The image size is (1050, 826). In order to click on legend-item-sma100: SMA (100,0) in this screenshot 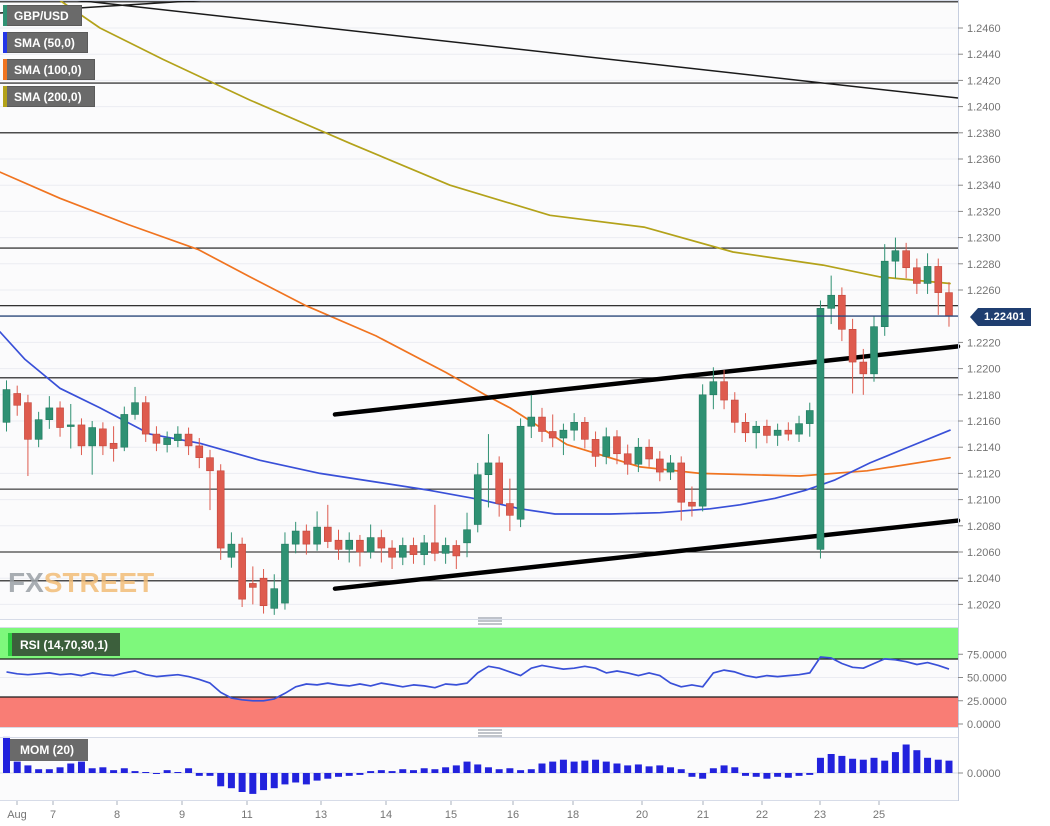, I will do `click(49, 69)`.